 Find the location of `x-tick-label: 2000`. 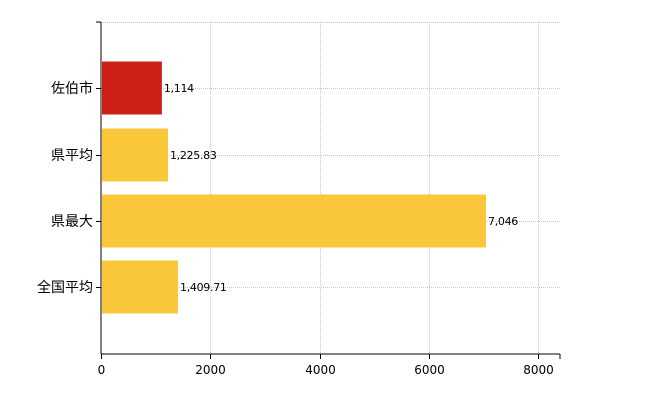

x-tick-label: 2000 is located at coordinates (210, 370).